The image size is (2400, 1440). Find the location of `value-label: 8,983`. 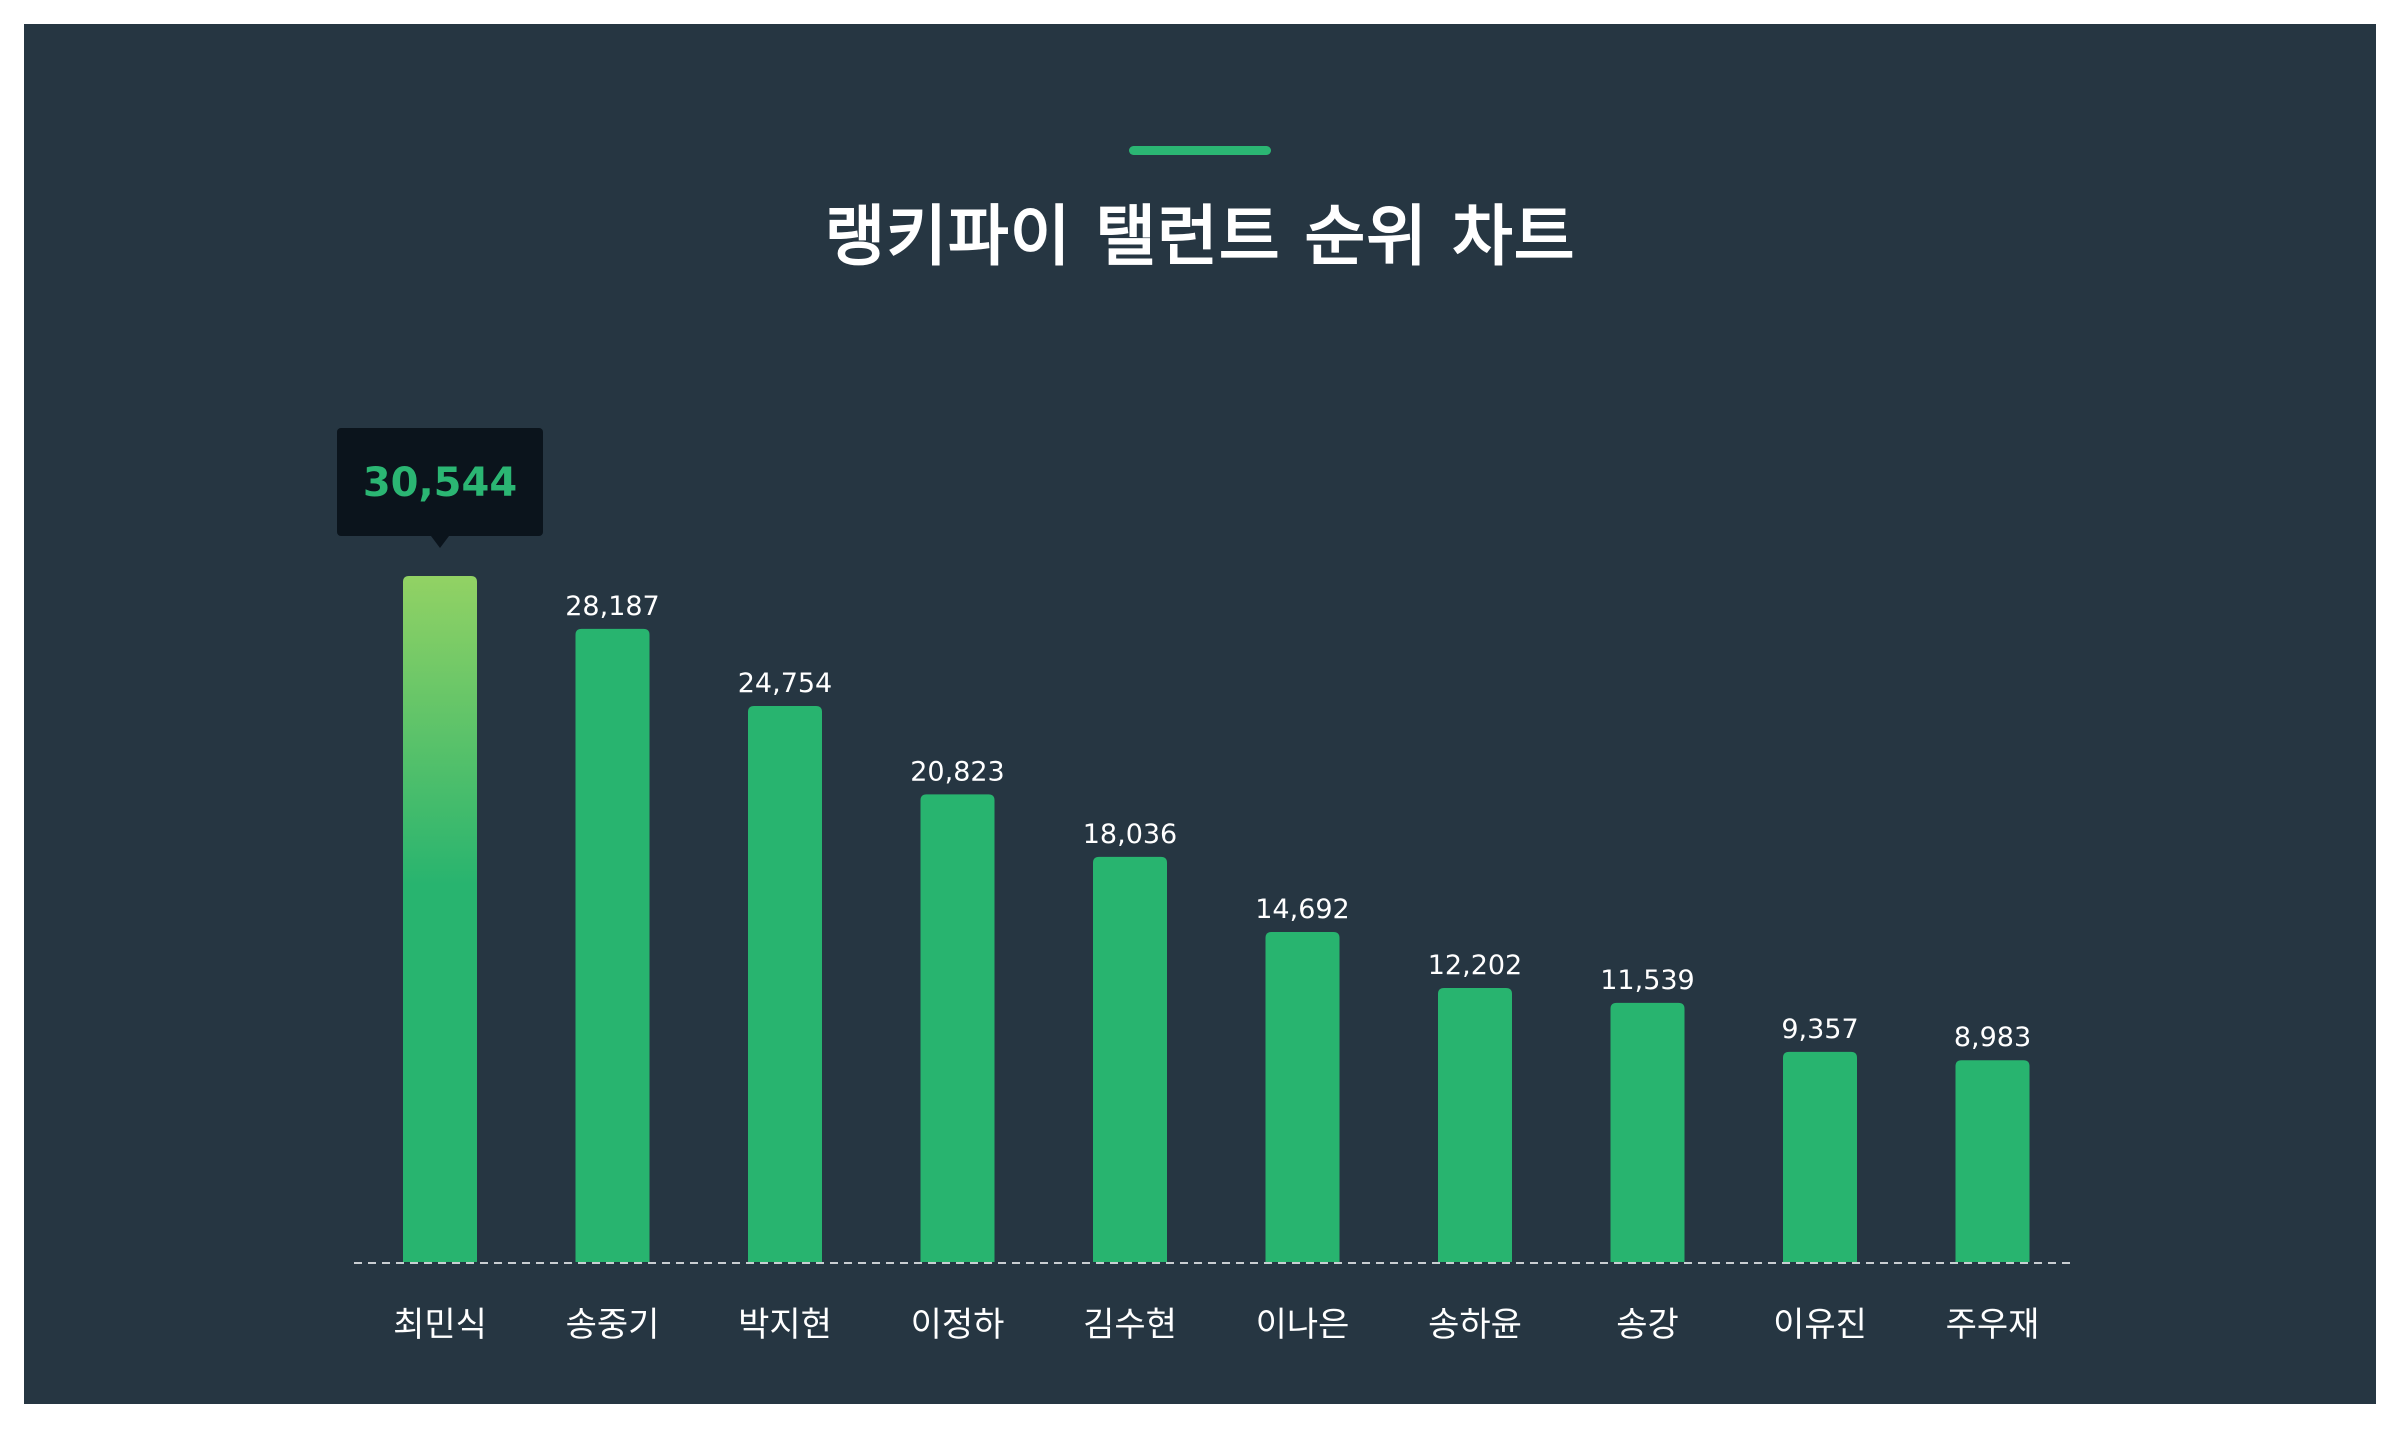

value-label: 8,983 is located at coordinates (1992, 1037).